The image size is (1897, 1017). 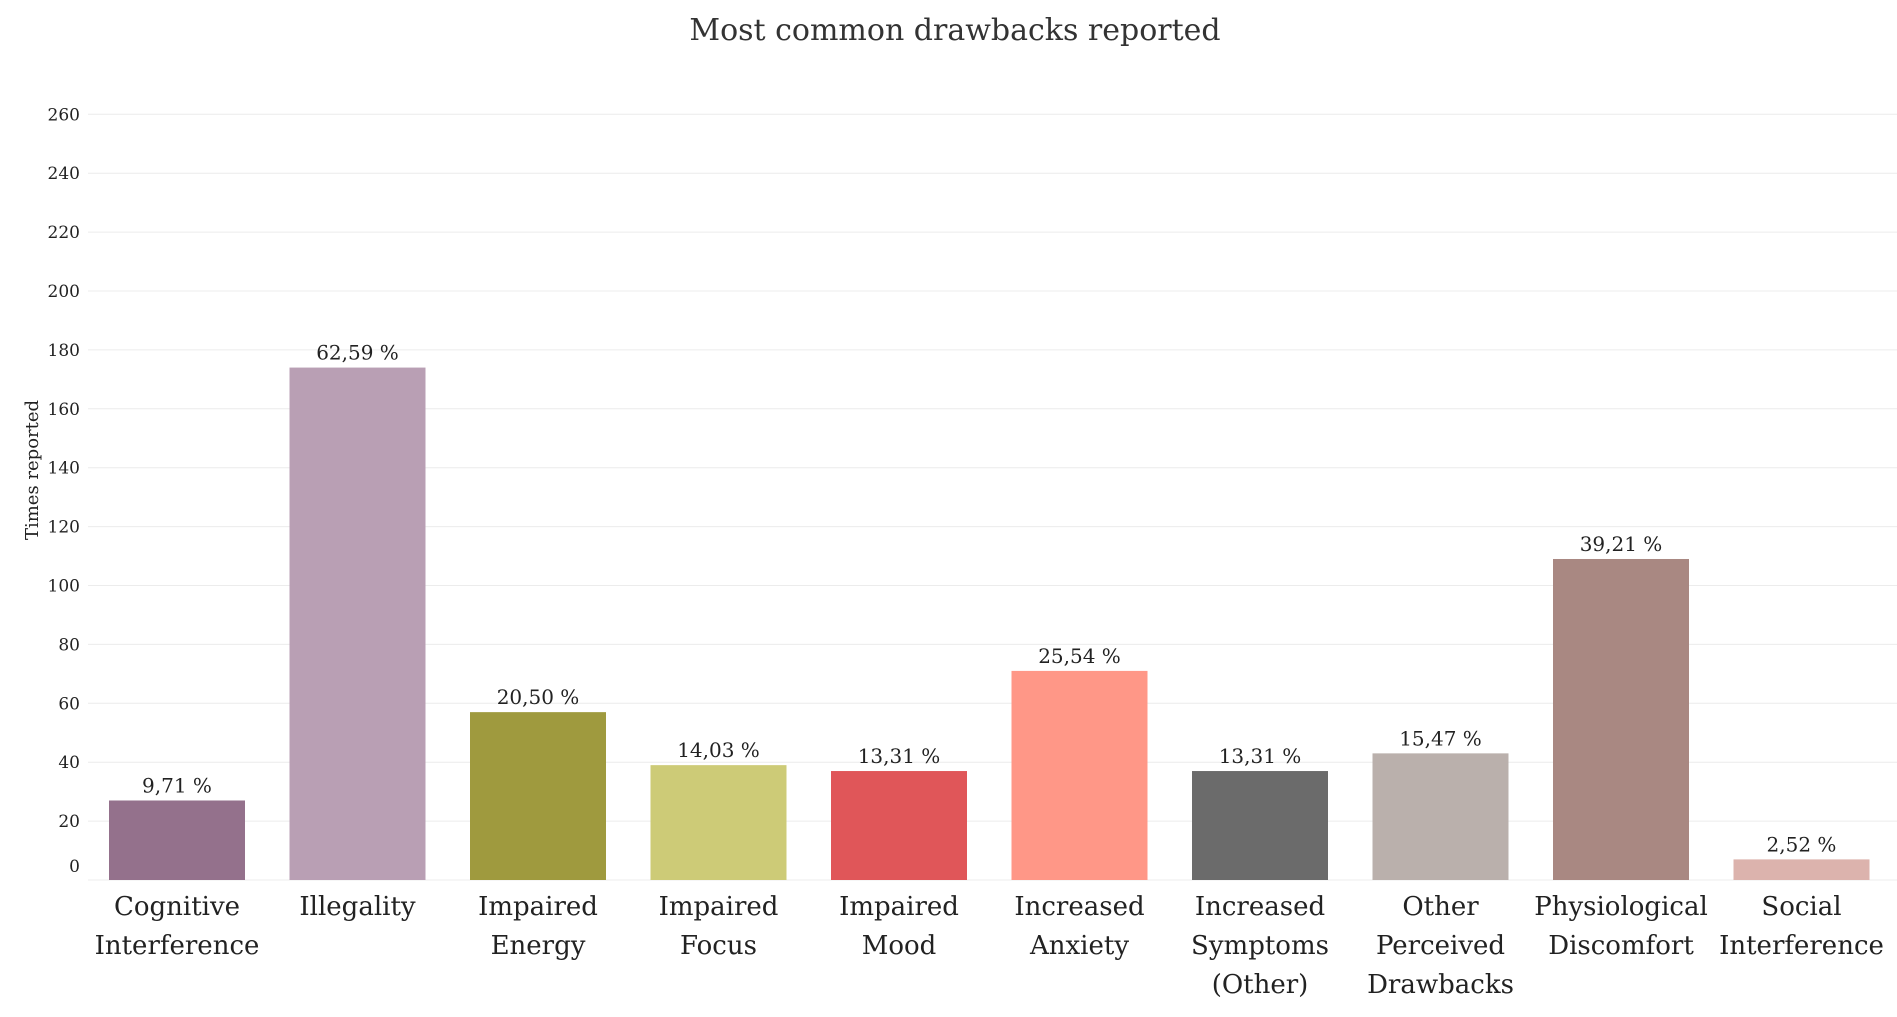 What do you see at coordinates (64, 351) in the screenshot?
I see `y-tick-label: 180` at bounding box center [64, 351].